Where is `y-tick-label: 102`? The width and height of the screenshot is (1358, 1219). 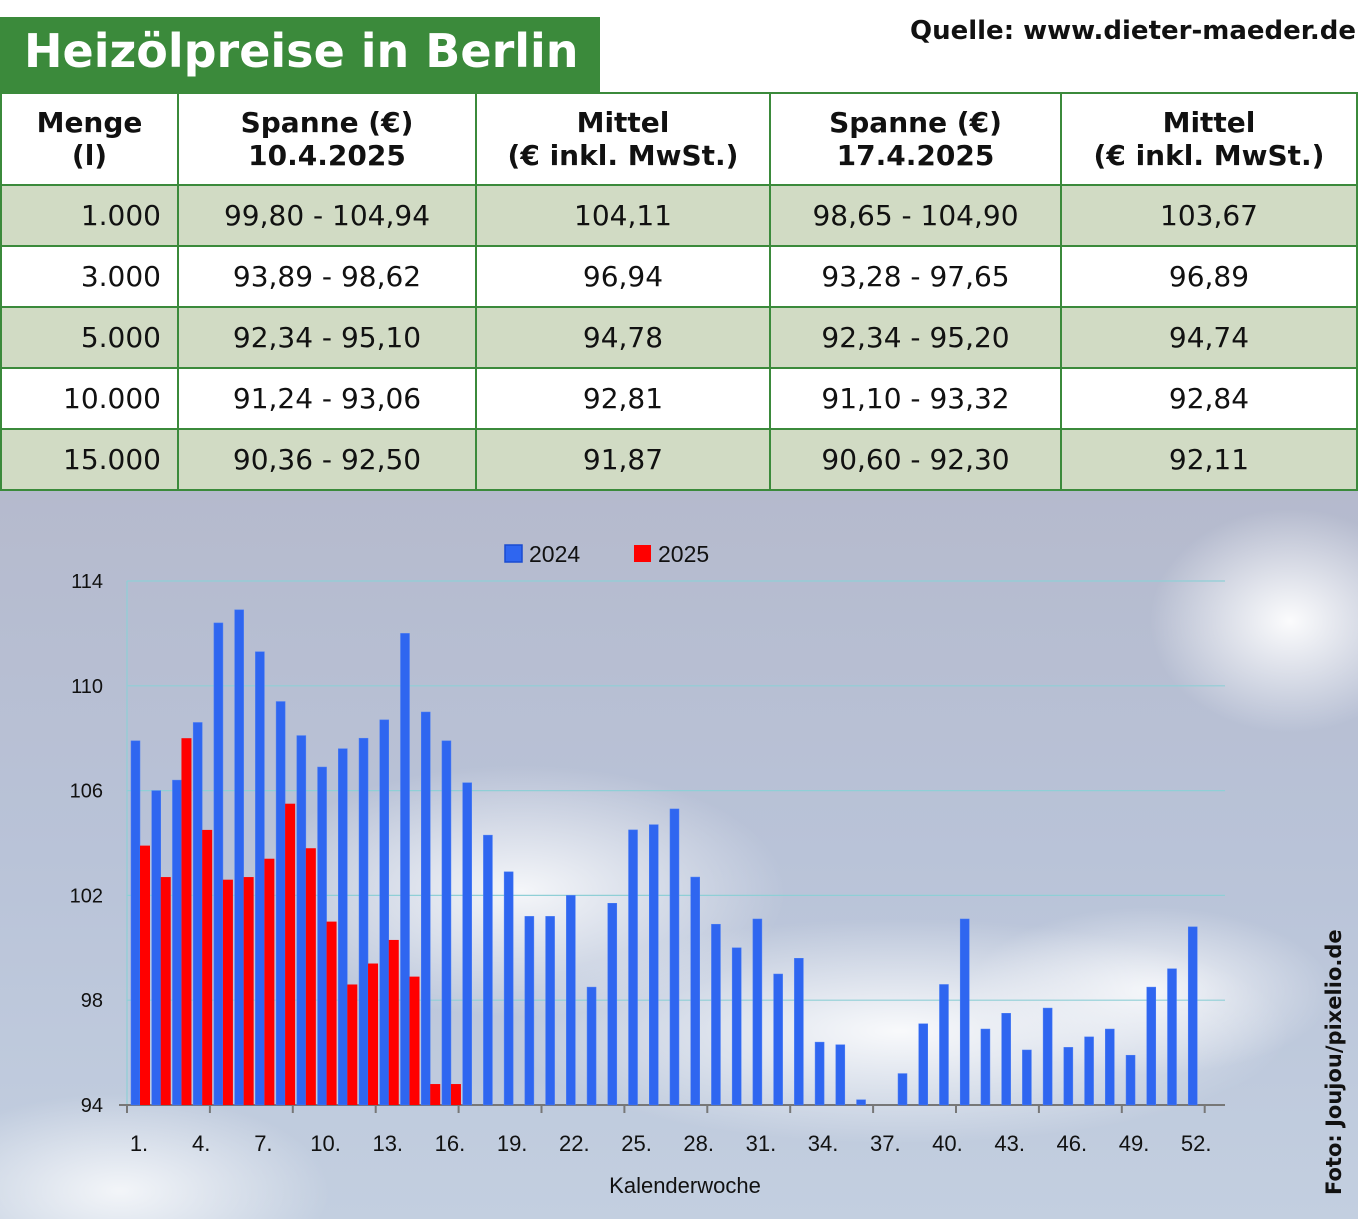
y-tick-label: 102 is located at coordinates (86, 896).